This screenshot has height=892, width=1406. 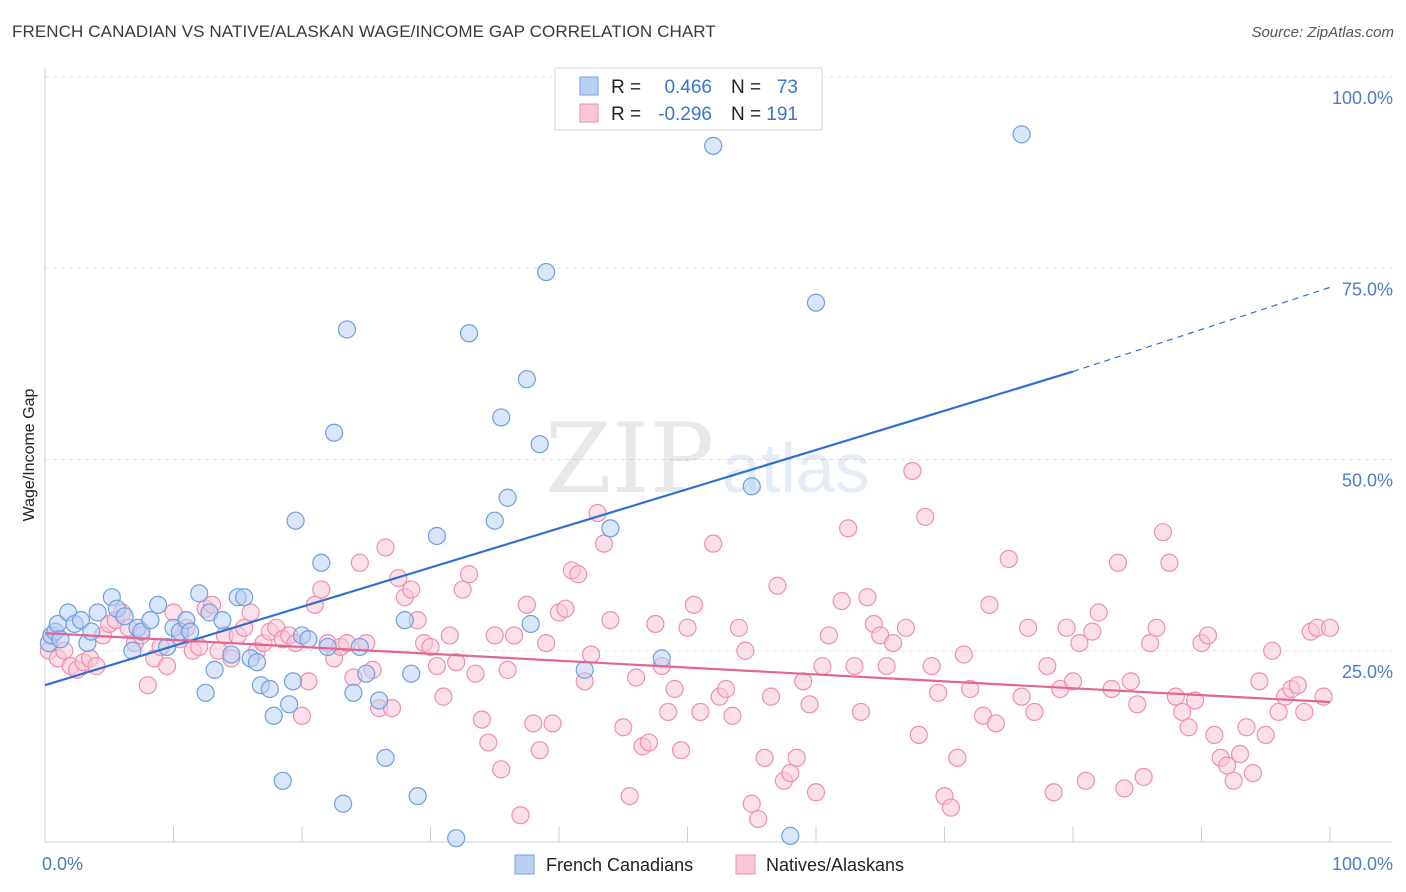 What do you see at coordinates (782, 114) in the screenshot?
I see `legend-n-value-2: 191` at bounding box center [782, 114].